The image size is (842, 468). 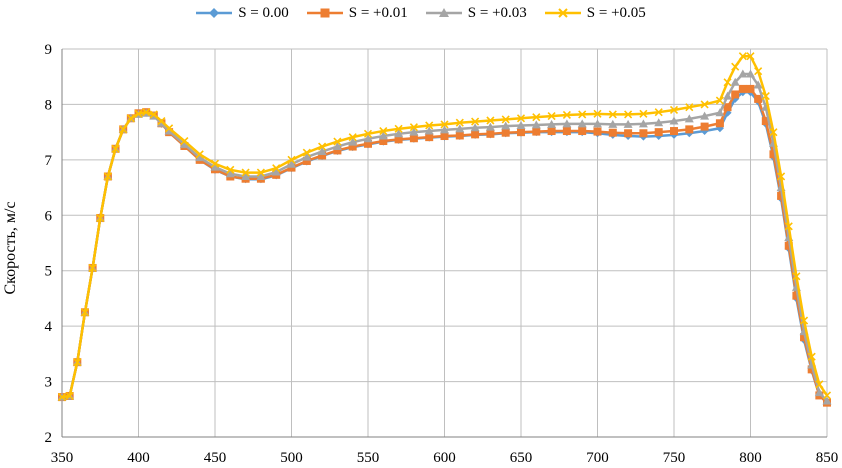 What do you see at coordinates (443, 12) in the screenshot?
I see `legend-marker-triangle-icon` at bounding box center [443, 12].